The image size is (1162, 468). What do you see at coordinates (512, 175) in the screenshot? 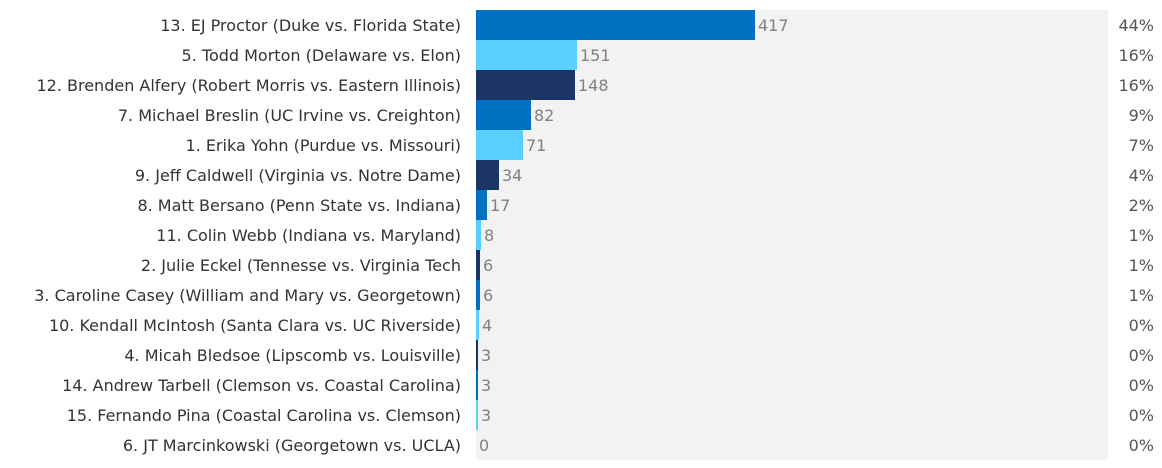
I see `bar-value-label: 34` at bounding box center [512, 175].